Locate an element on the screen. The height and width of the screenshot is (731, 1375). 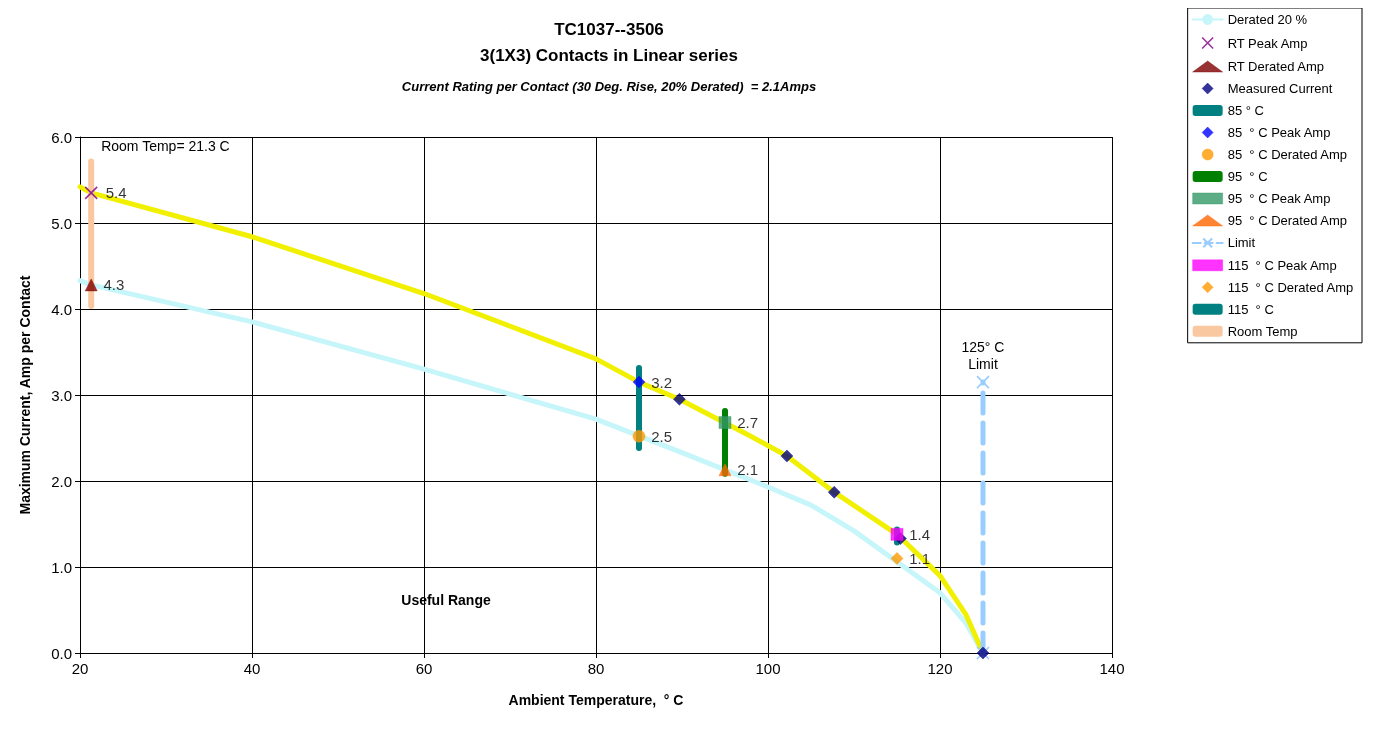
data-label: 2.1 is located at coordinates (748, 470).